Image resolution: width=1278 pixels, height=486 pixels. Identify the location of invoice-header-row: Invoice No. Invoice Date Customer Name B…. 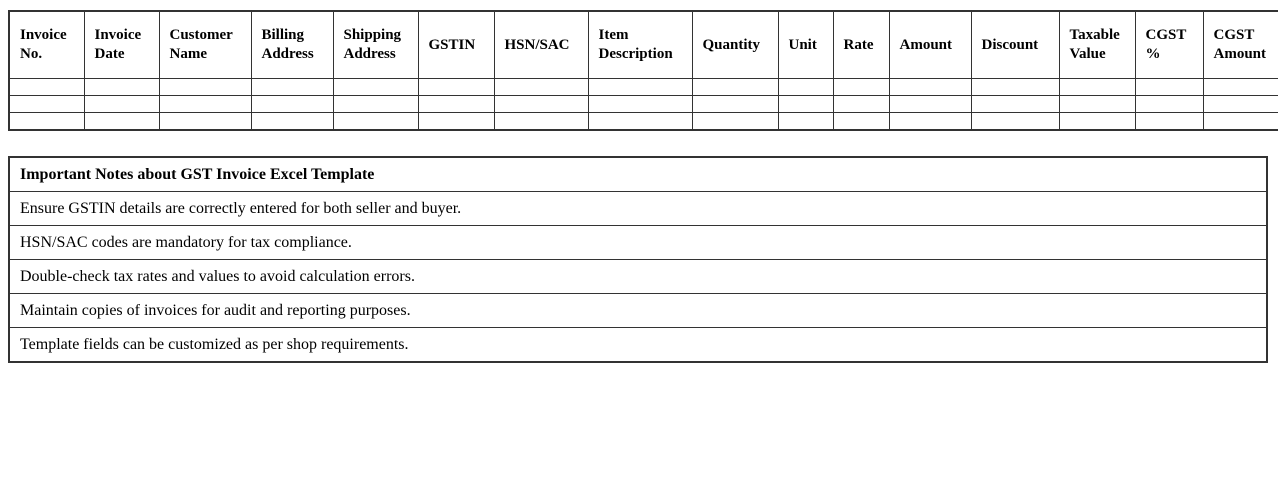
(643, 44).